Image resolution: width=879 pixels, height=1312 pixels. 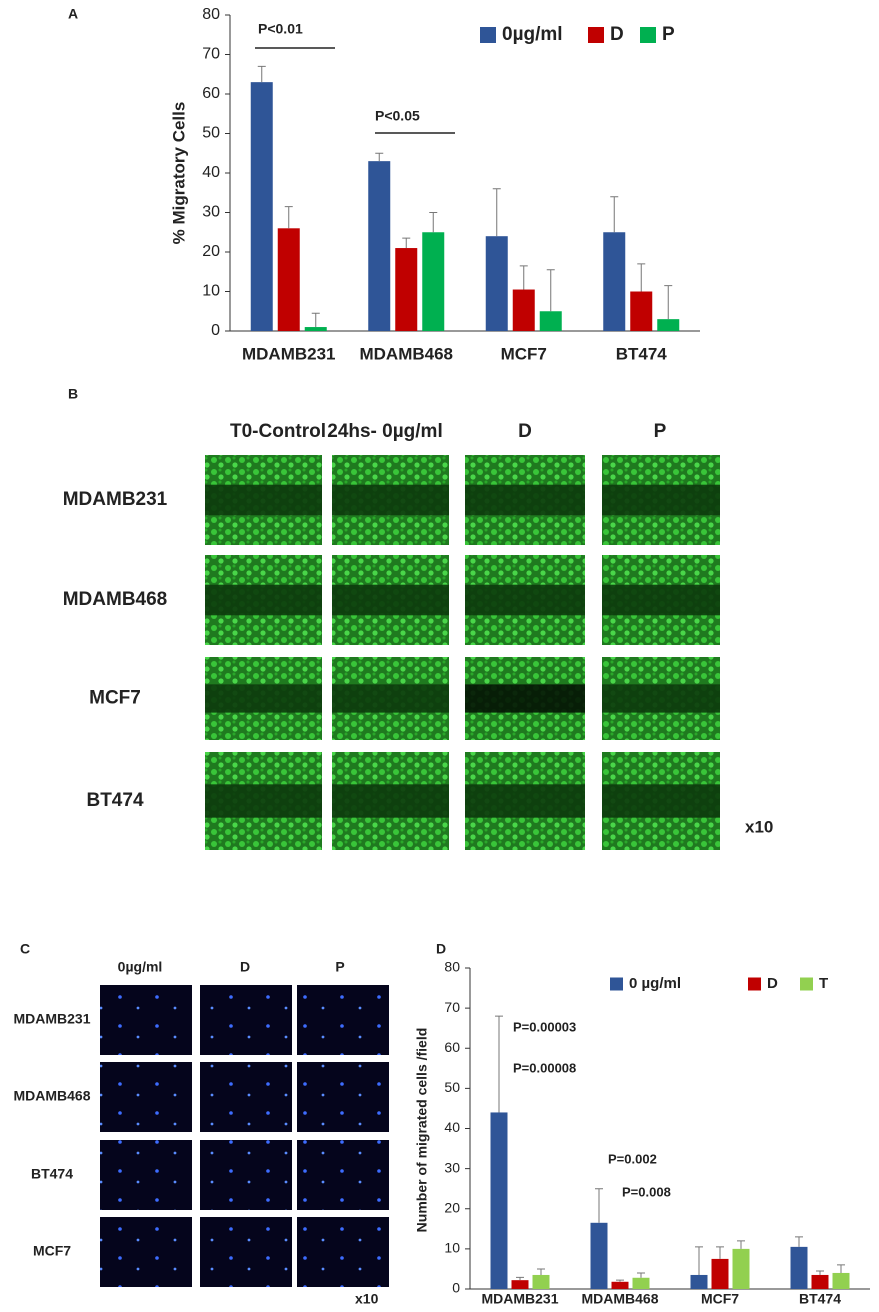 I want to click on legend-label: 0µg/ml, so click(x=532, y=34).